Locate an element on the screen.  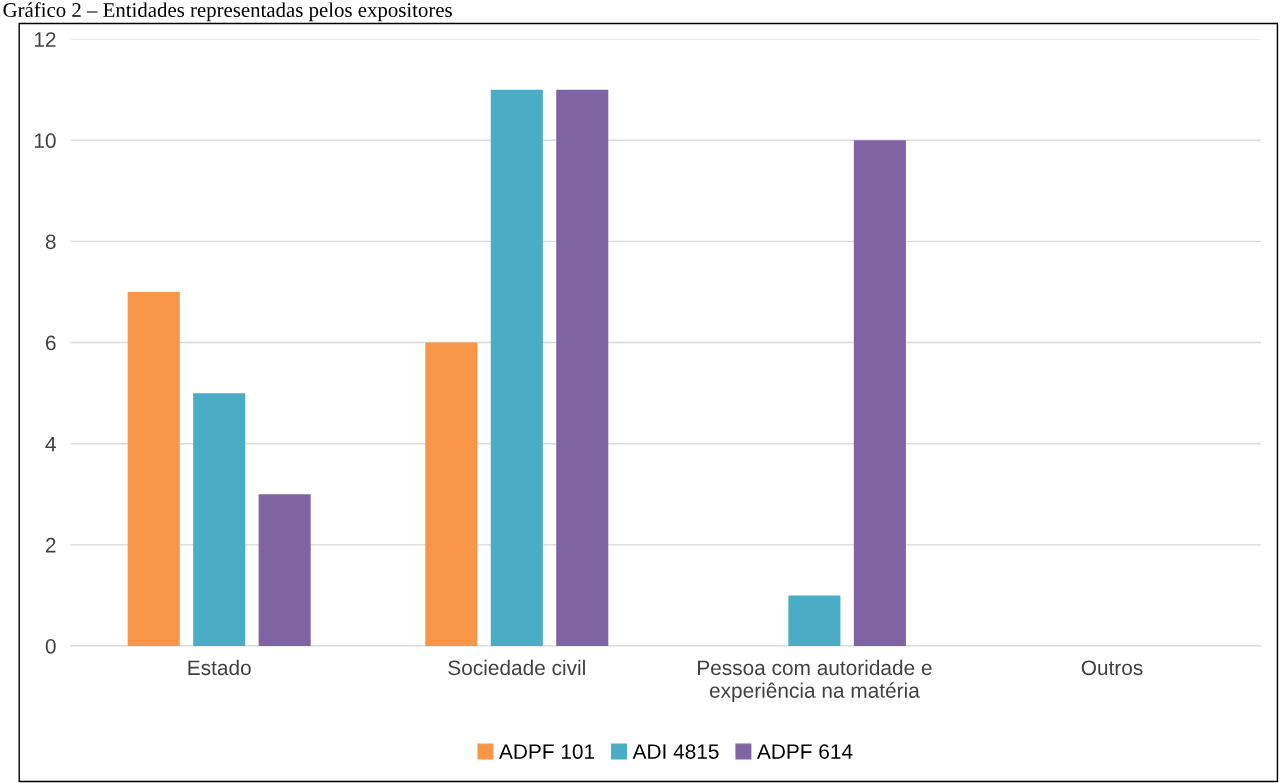
y-tick-label: 6 is located at coordinates (50, 343).